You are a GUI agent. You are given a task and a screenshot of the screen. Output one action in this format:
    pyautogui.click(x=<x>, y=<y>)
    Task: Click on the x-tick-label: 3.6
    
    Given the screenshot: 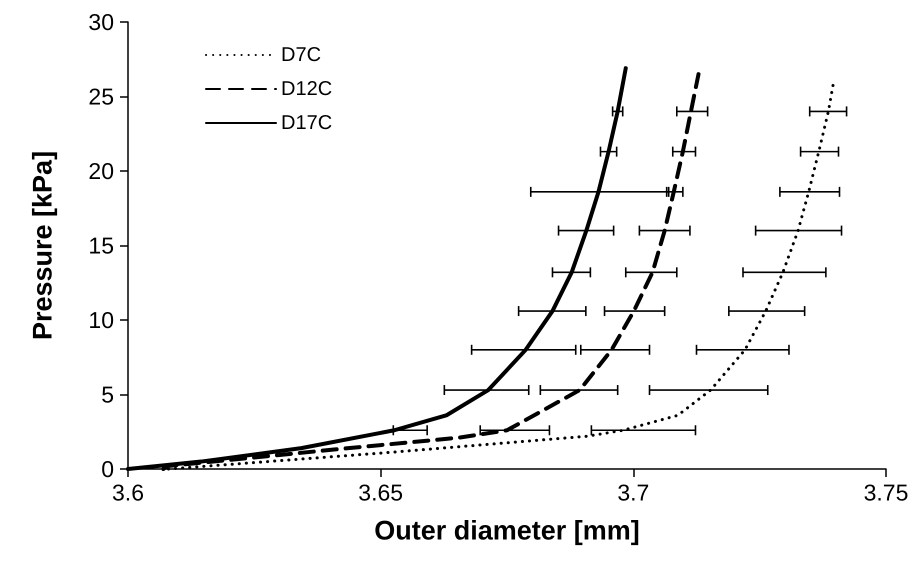 What is the action you would take?
    pyautogui.click(x=128, y=493)
    